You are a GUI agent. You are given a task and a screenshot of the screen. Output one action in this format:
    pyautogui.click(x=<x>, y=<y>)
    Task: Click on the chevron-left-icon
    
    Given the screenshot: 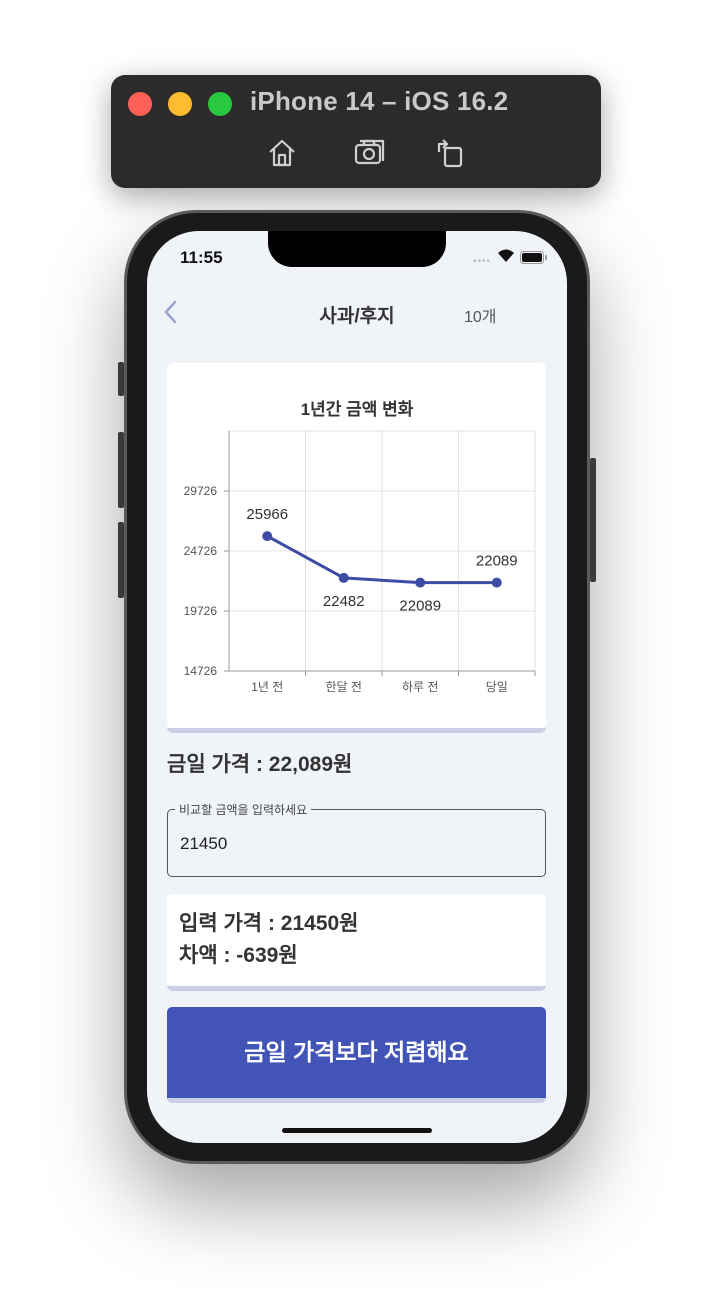 What is the action you would take?
    pyautogui.click(x=170, y=312)
    